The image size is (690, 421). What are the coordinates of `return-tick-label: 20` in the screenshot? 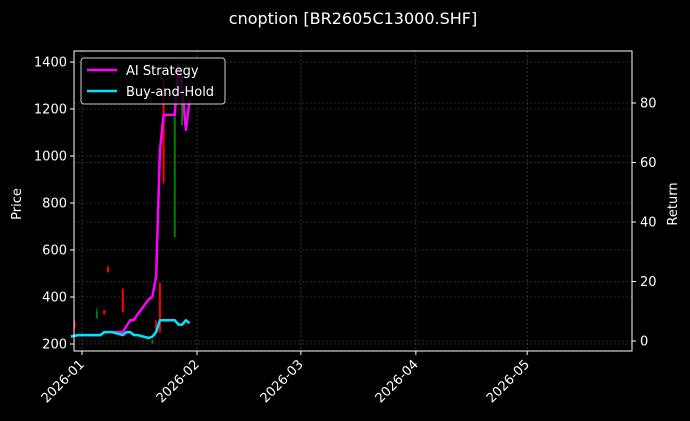 It's located at (648, 282).